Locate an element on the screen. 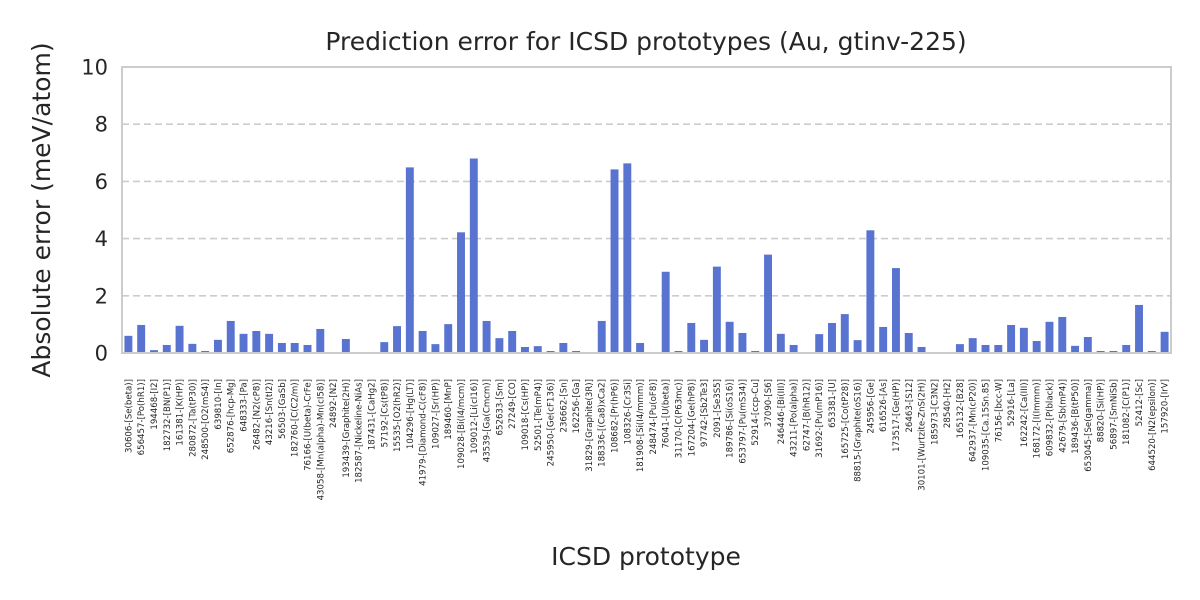  x-tick-label: 42679-[Sb(mP4)] is located at coordinates (1063, 416).